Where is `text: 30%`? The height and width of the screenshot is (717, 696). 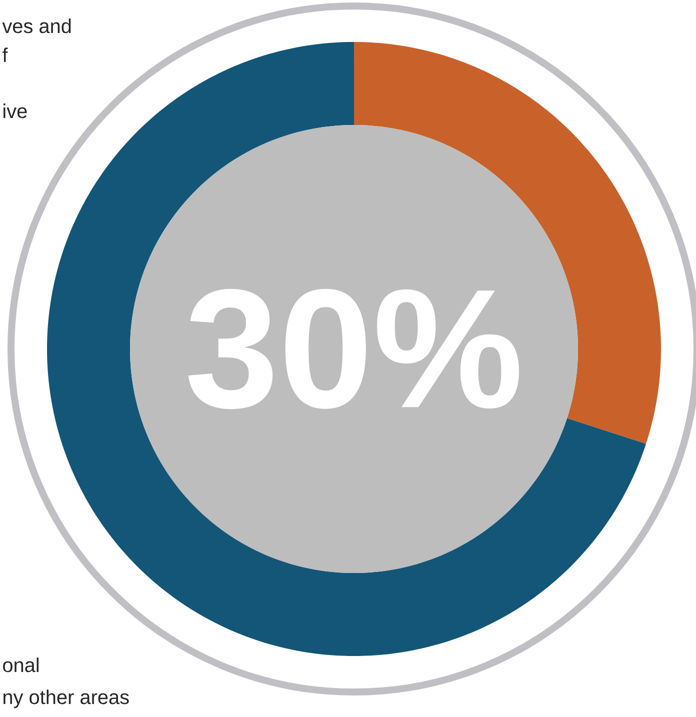 text: 30% is located at coordinates (353, 349).